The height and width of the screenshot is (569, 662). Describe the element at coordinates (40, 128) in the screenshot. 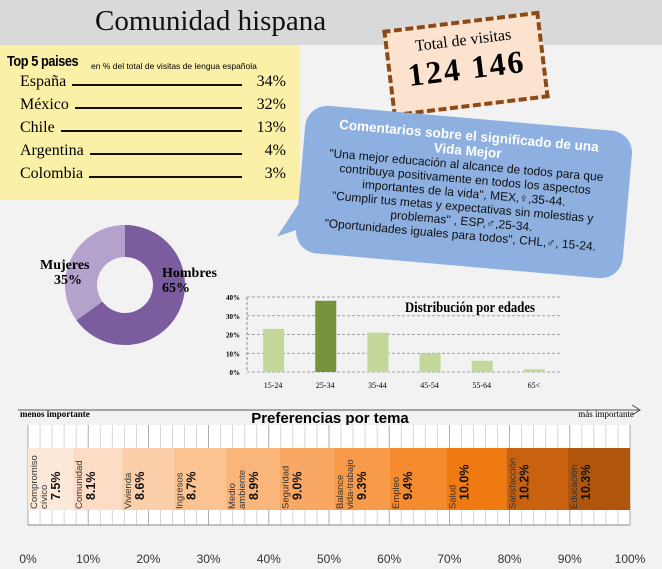

I see `country-name: Chile` at that location.